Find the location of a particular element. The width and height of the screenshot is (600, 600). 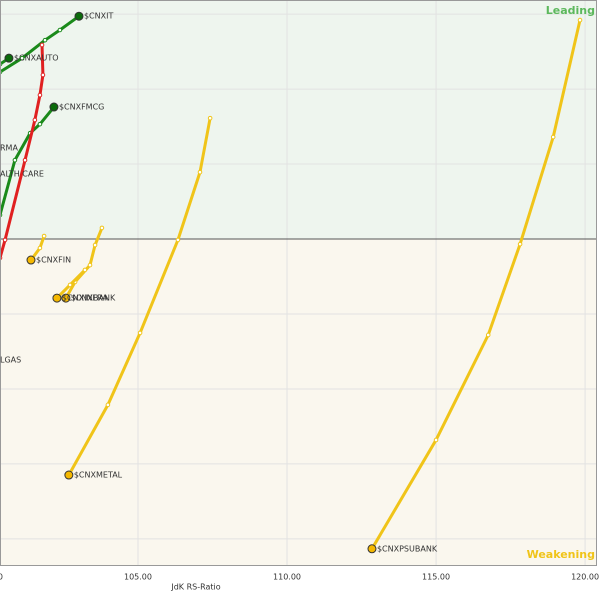

x-tick-label: 110.00 is located at coordinates (287, 577).